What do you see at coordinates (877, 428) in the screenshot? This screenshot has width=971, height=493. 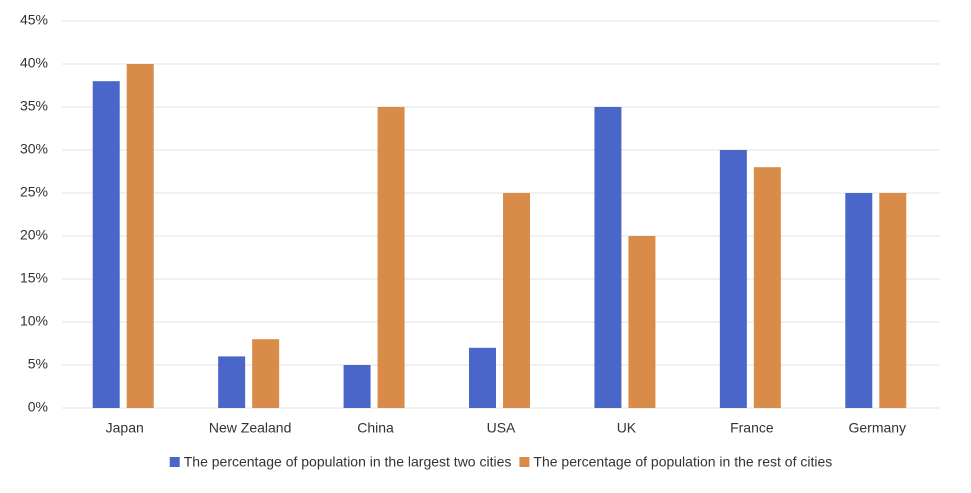 I see `x-tick-label: Germany` at bounding box center [877, 428].